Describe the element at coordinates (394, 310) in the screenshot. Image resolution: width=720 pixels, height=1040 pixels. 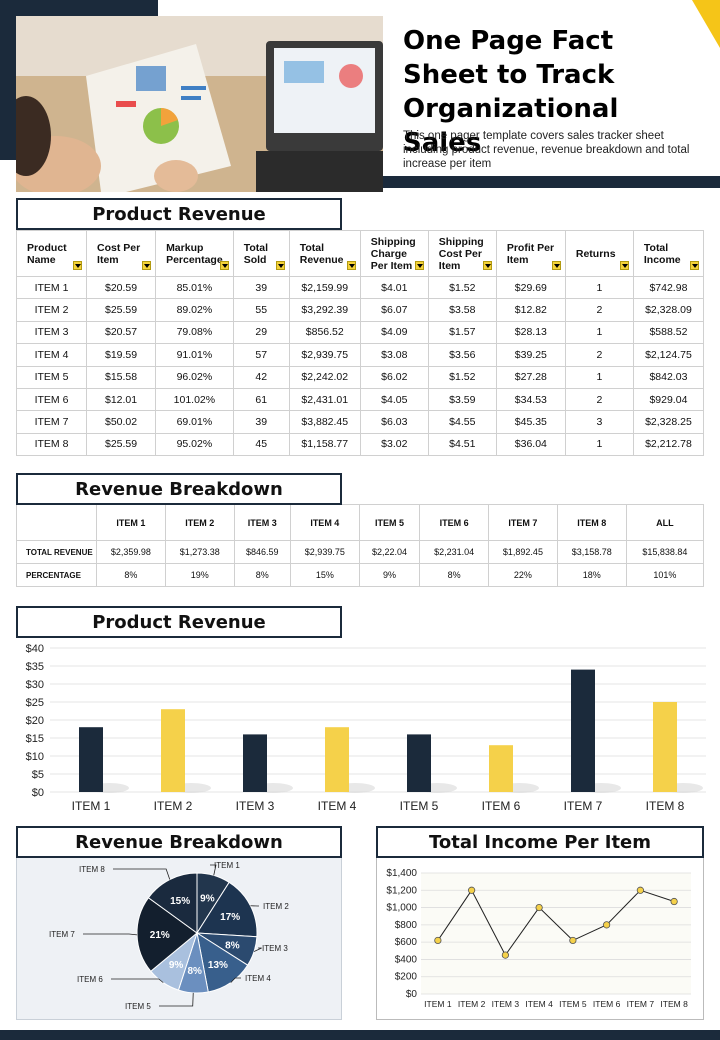
I see `table-cell: $6.07` at that location.